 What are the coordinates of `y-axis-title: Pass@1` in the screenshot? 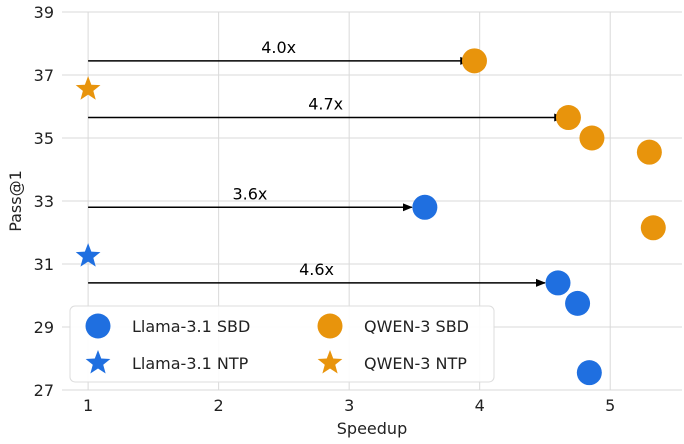 It's located at (15, 201).